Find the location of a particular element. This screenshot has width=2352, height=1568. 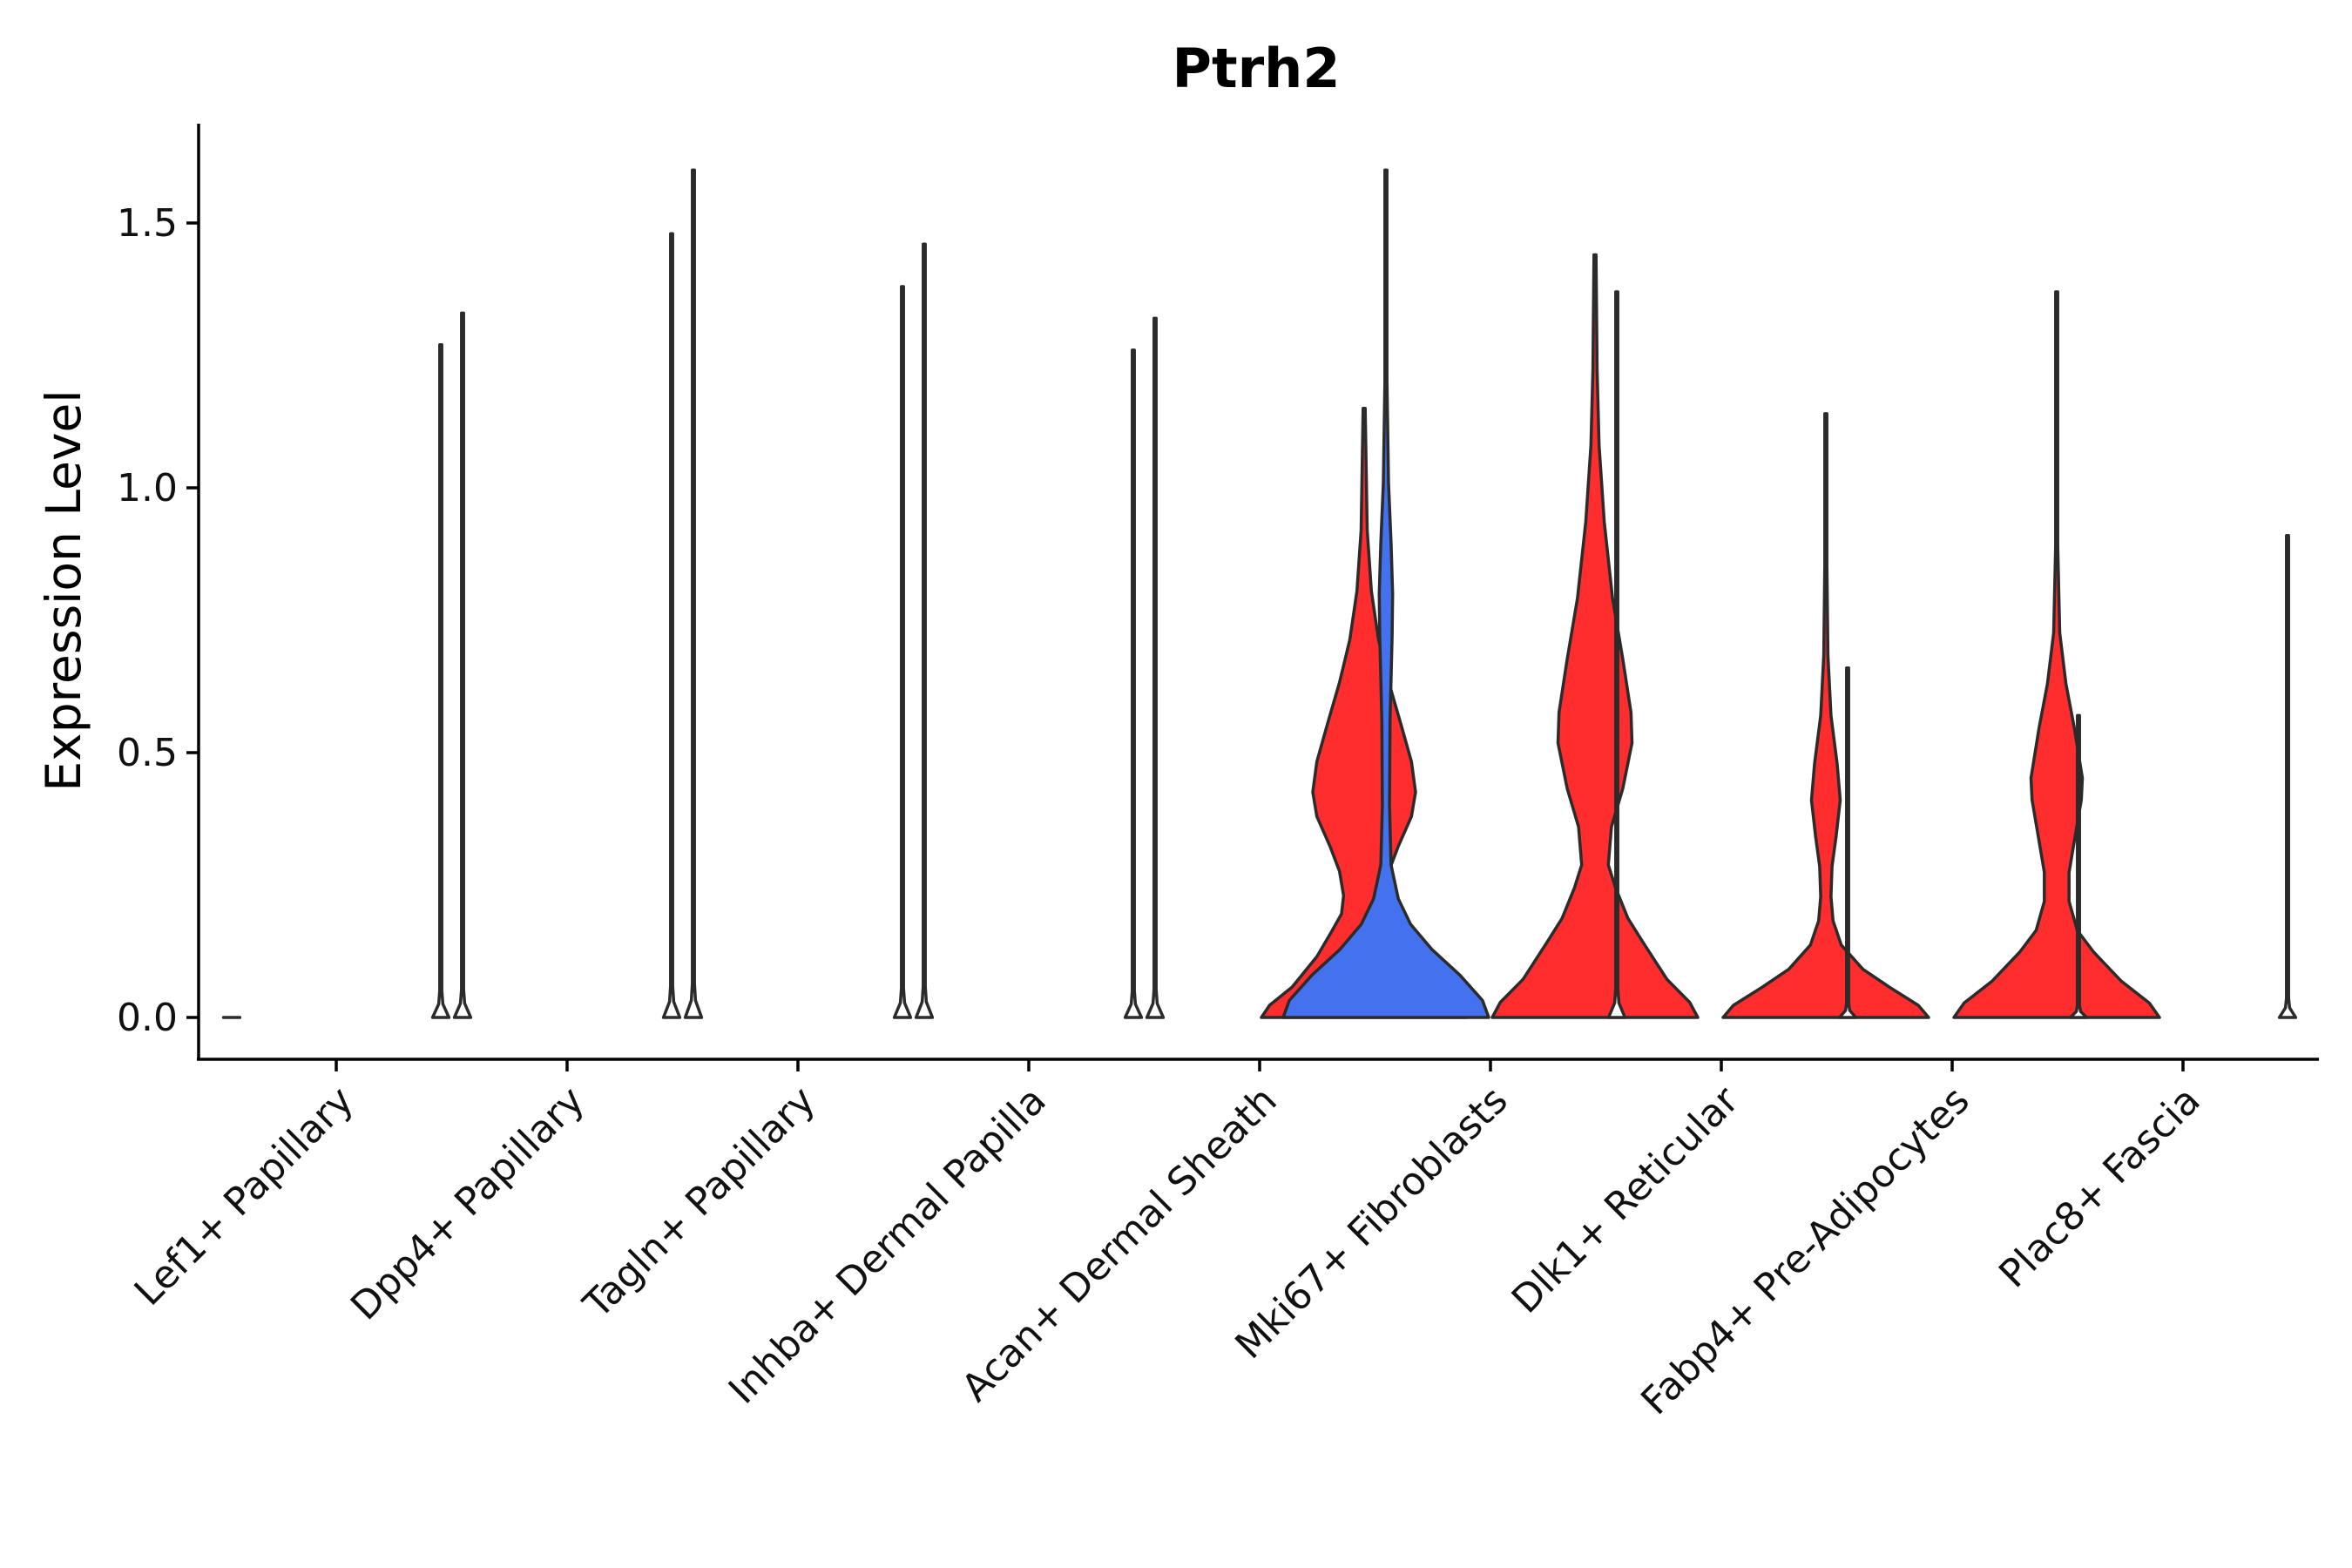

x-tick-label: Plac8+ Fascia is located at coordinates (2099, 1187).